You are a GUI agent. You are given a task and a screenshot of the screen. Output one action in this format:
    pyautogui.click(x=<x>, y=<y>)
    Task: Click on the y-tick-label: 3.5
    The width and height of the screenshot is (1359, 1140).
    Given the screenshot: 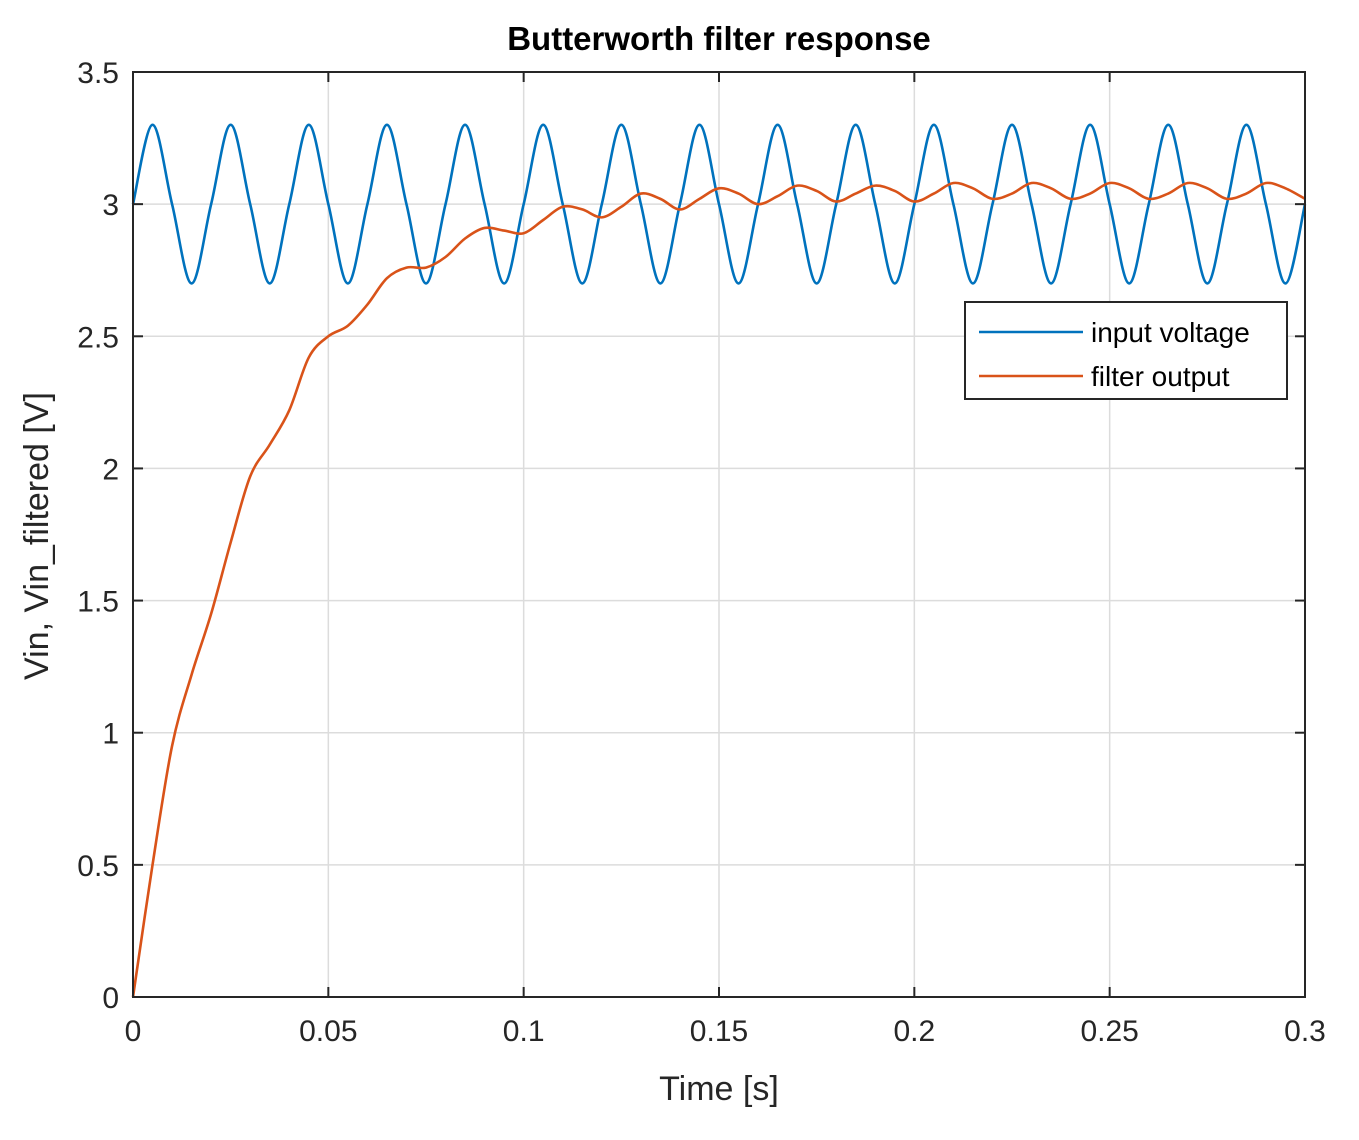 What is the action you would take?
    pyautogui.click(x=98, y=73)
    